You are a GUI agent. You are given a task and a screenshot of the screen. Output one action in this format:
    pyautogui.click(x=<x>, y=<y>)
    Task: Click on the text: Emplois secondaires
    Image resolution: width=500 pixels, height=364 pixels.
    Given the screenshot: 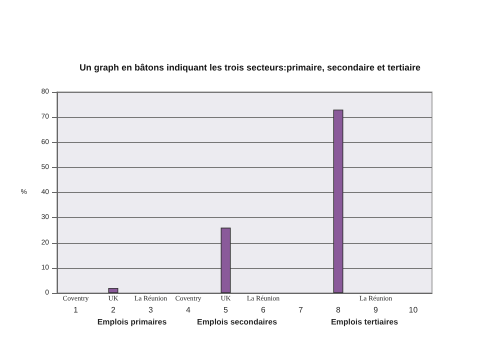 What is the action you would take?
    pyautogui.click(x=237, y=322)
    